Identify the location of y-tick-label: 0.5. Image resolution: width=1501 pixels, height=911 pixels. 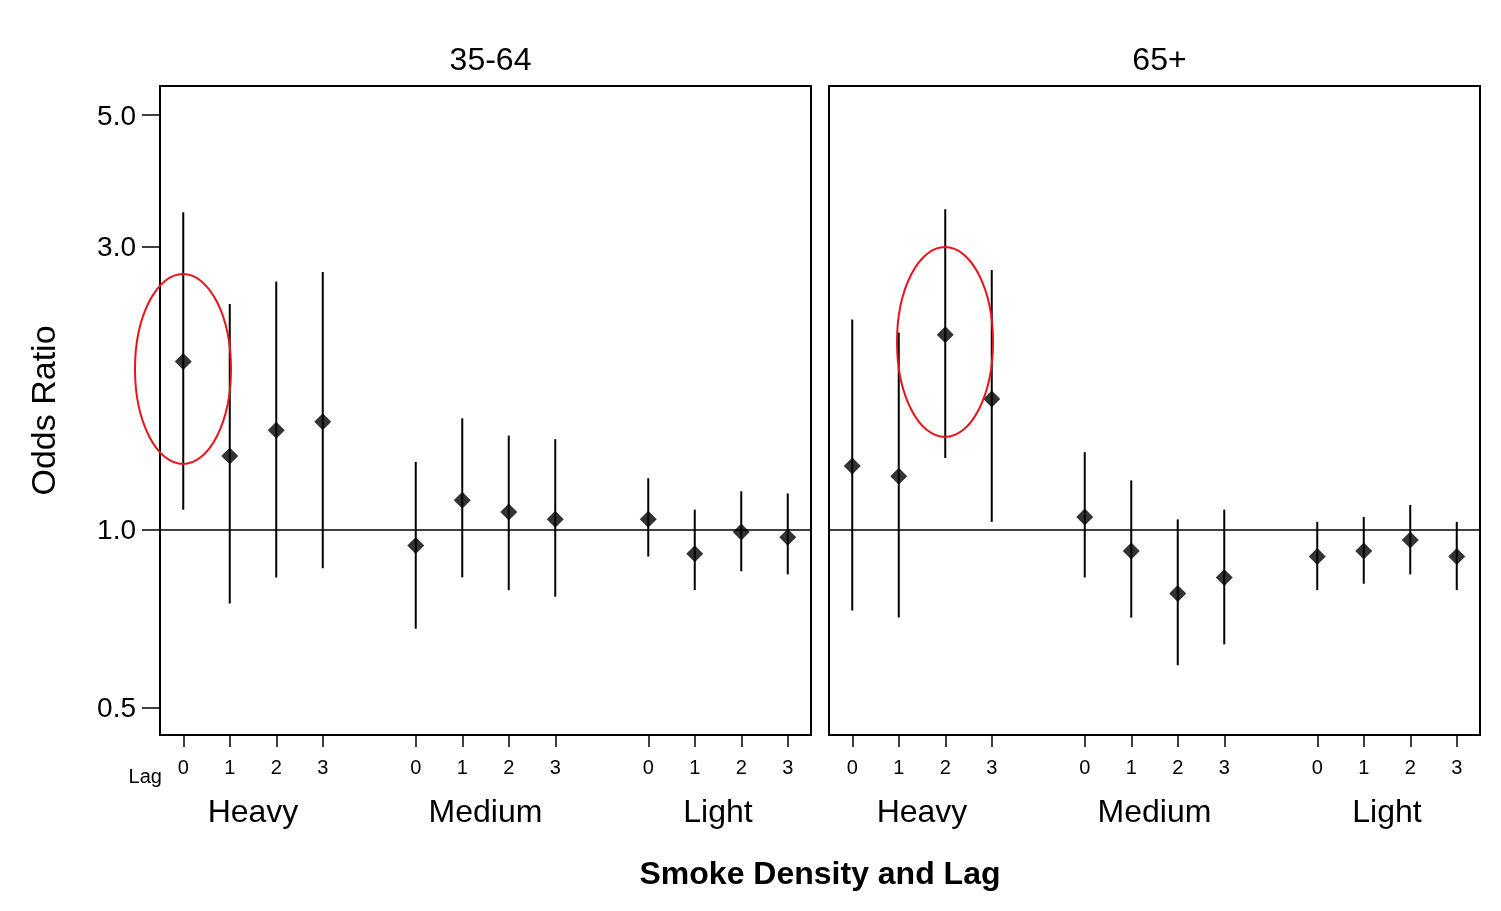
(116, 708).